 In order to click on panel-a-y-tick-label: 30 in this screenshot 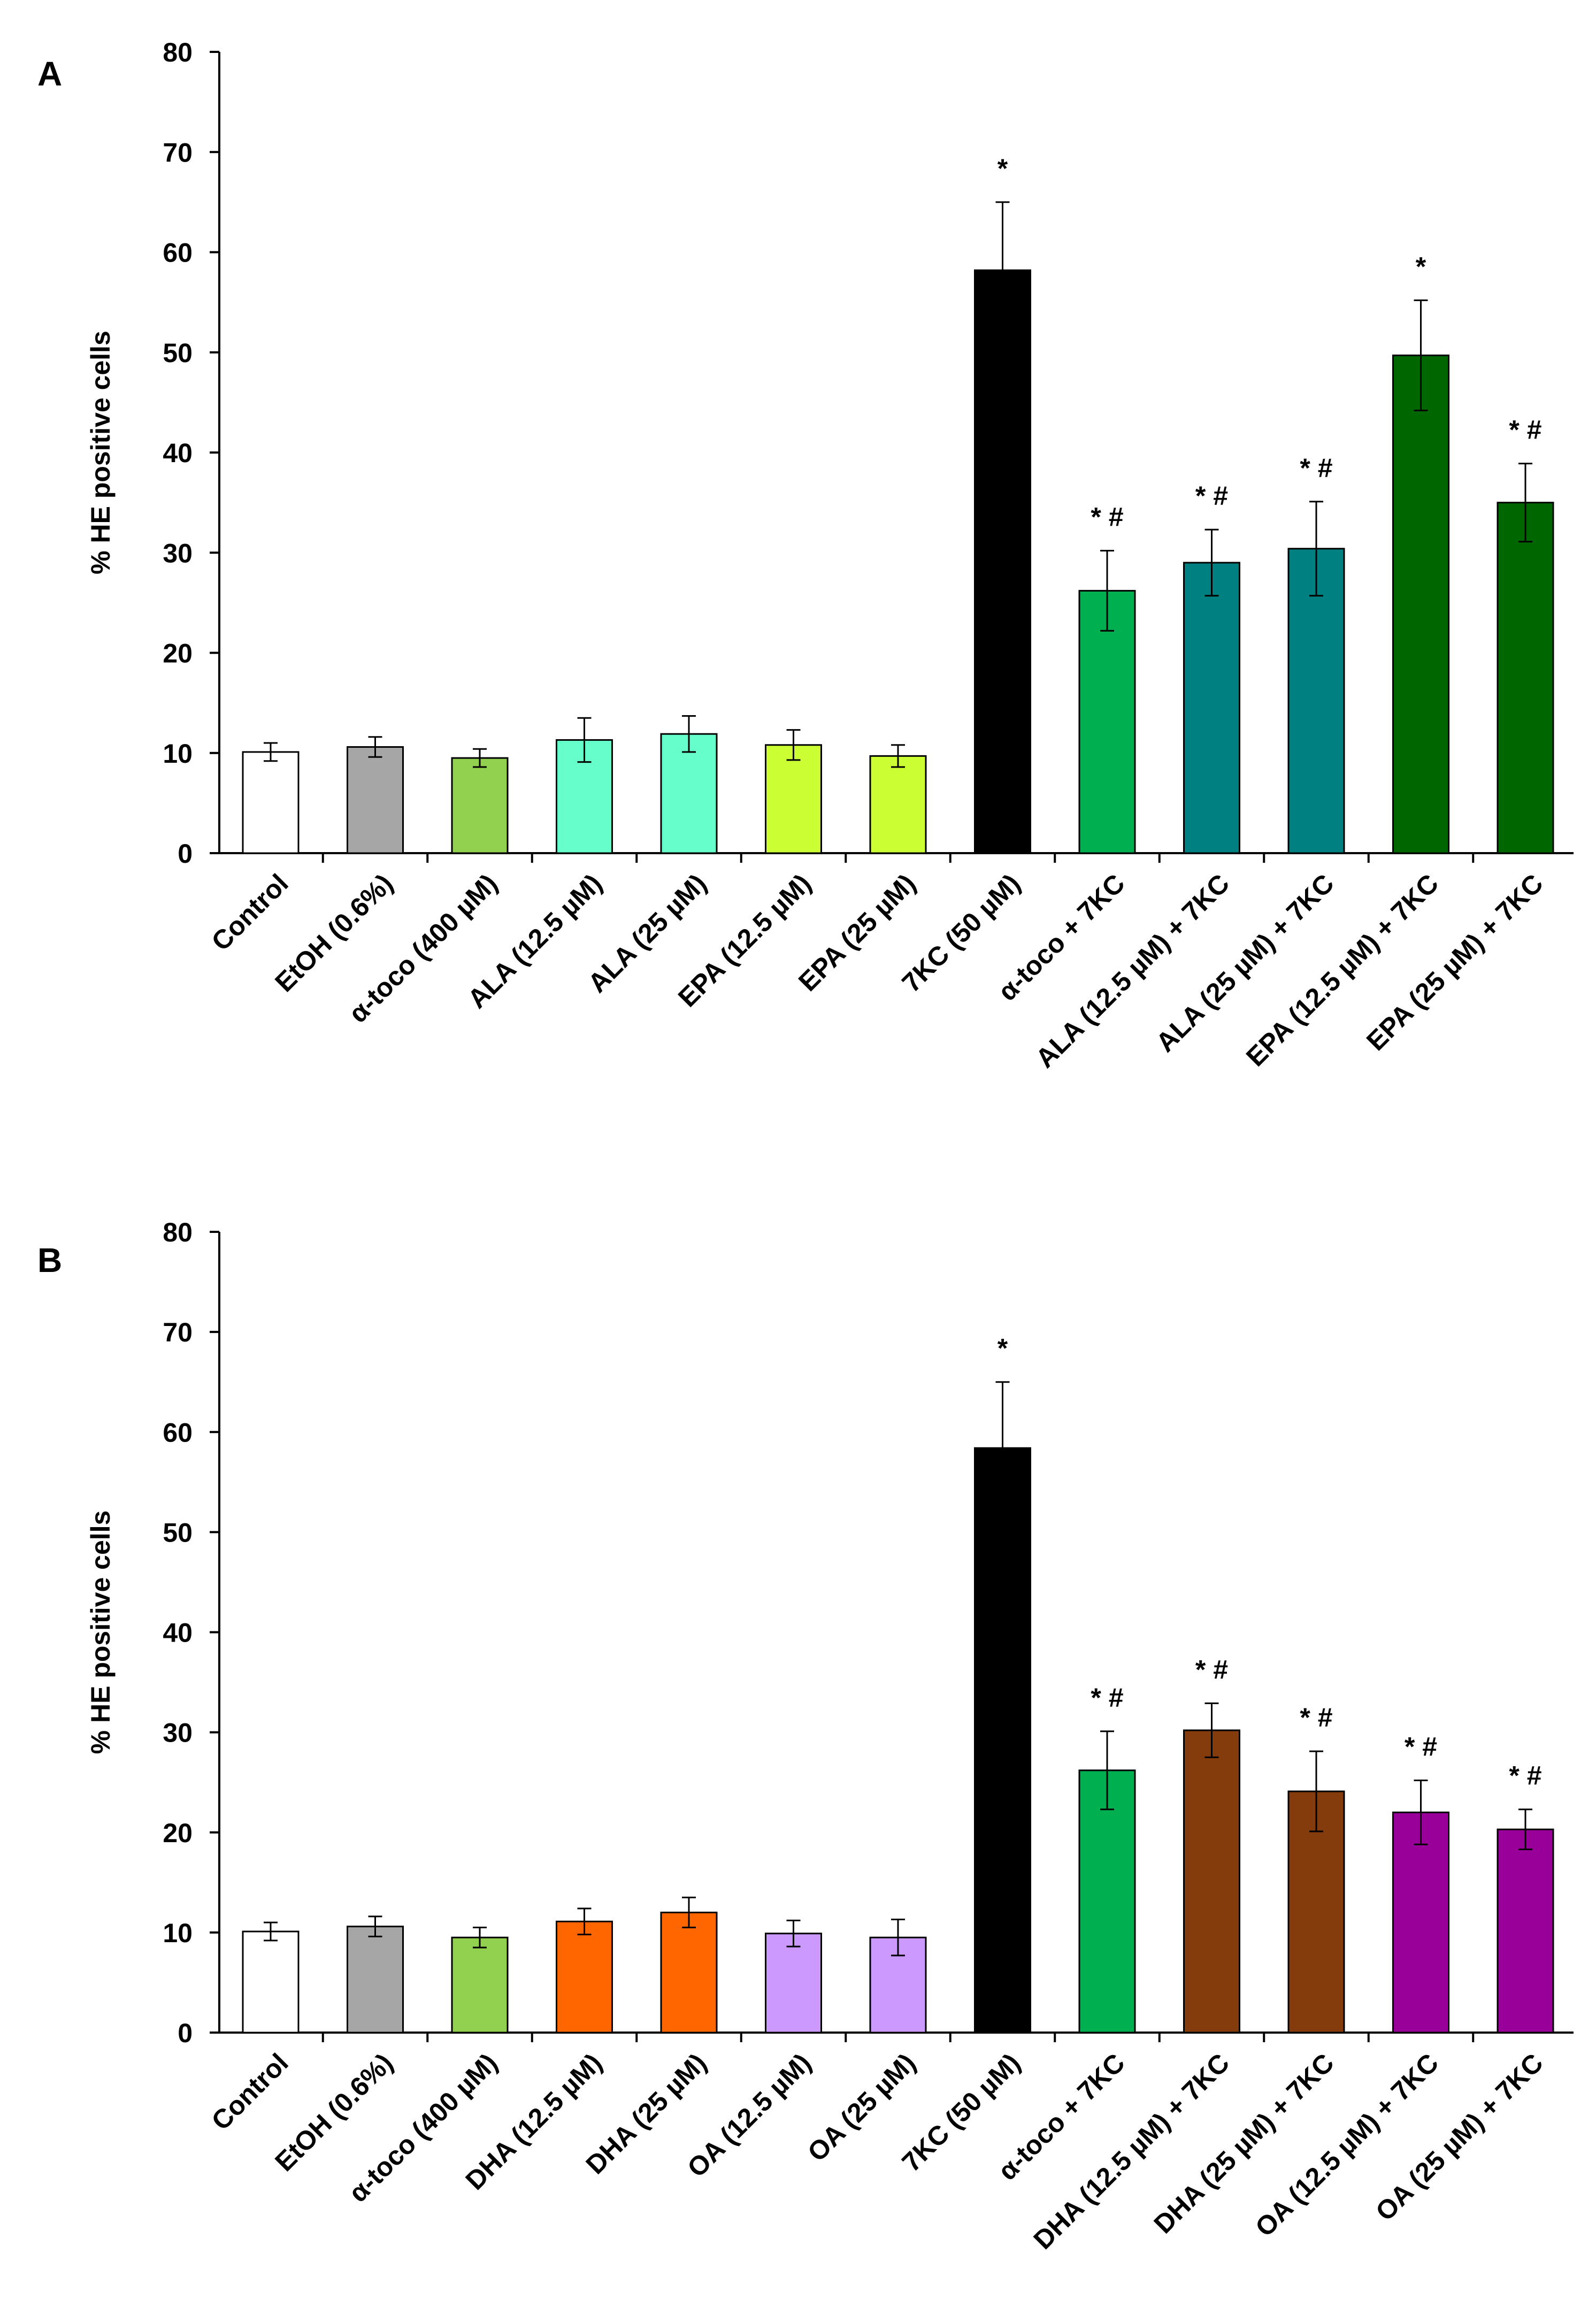, I will do `click(178, 553)`.